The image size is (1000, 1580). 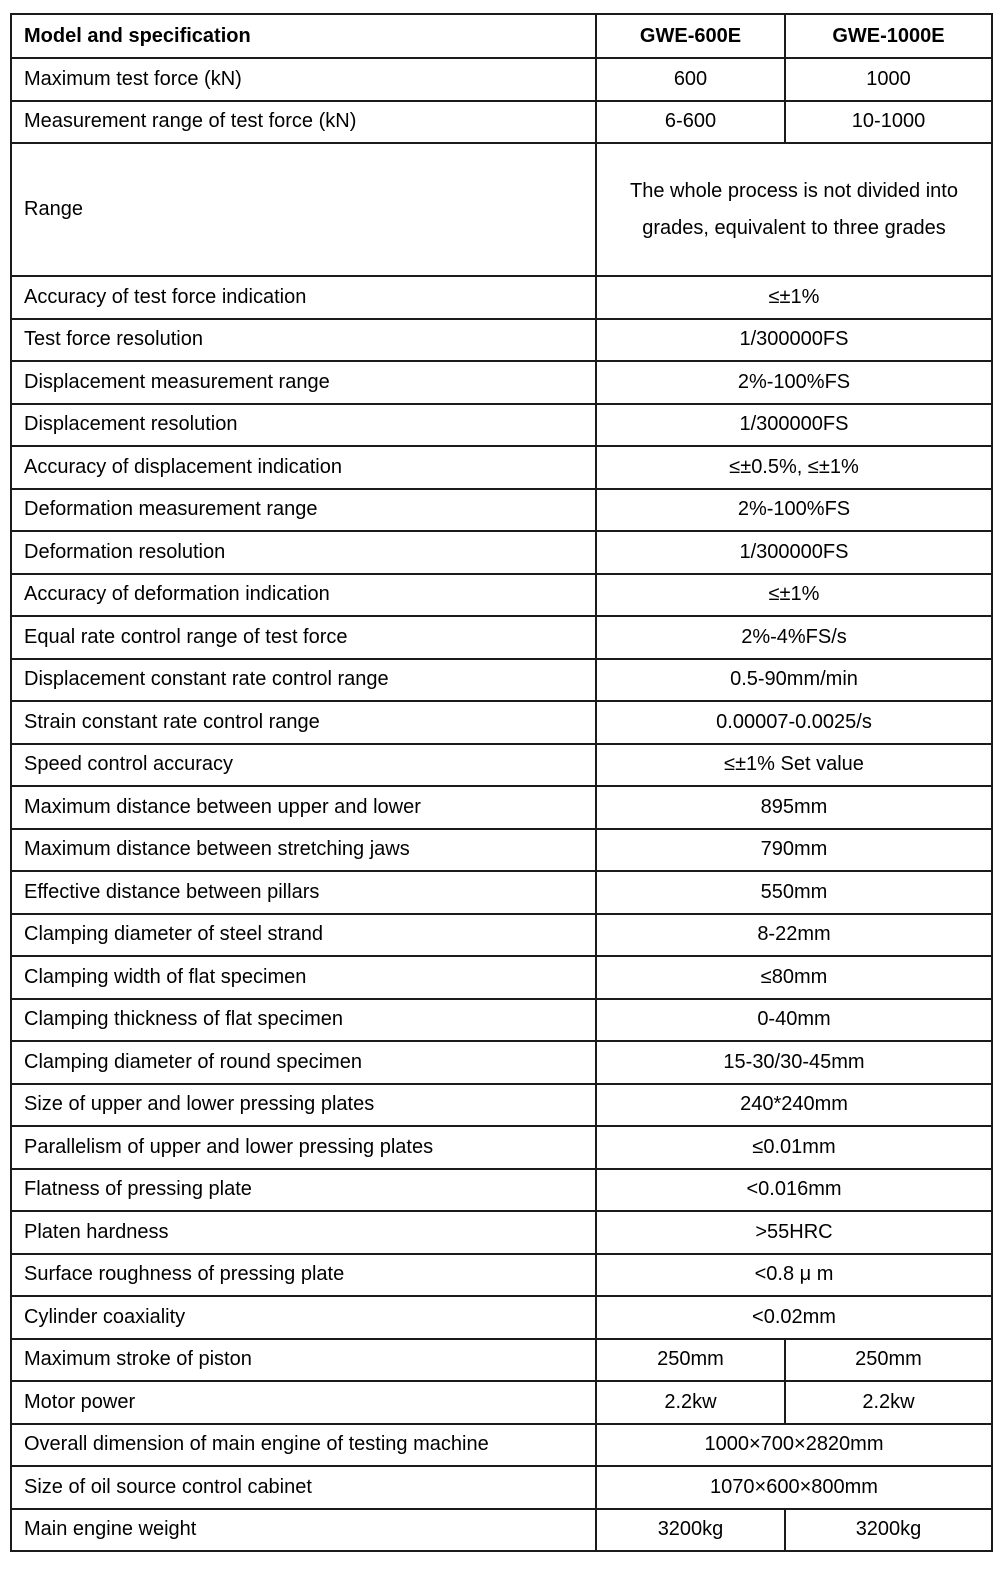 What do you see at coordinates (303, 1359) in the screenshot?
I see `row-label: Maximum stroke of piston` at bounding box center [303, 1359].